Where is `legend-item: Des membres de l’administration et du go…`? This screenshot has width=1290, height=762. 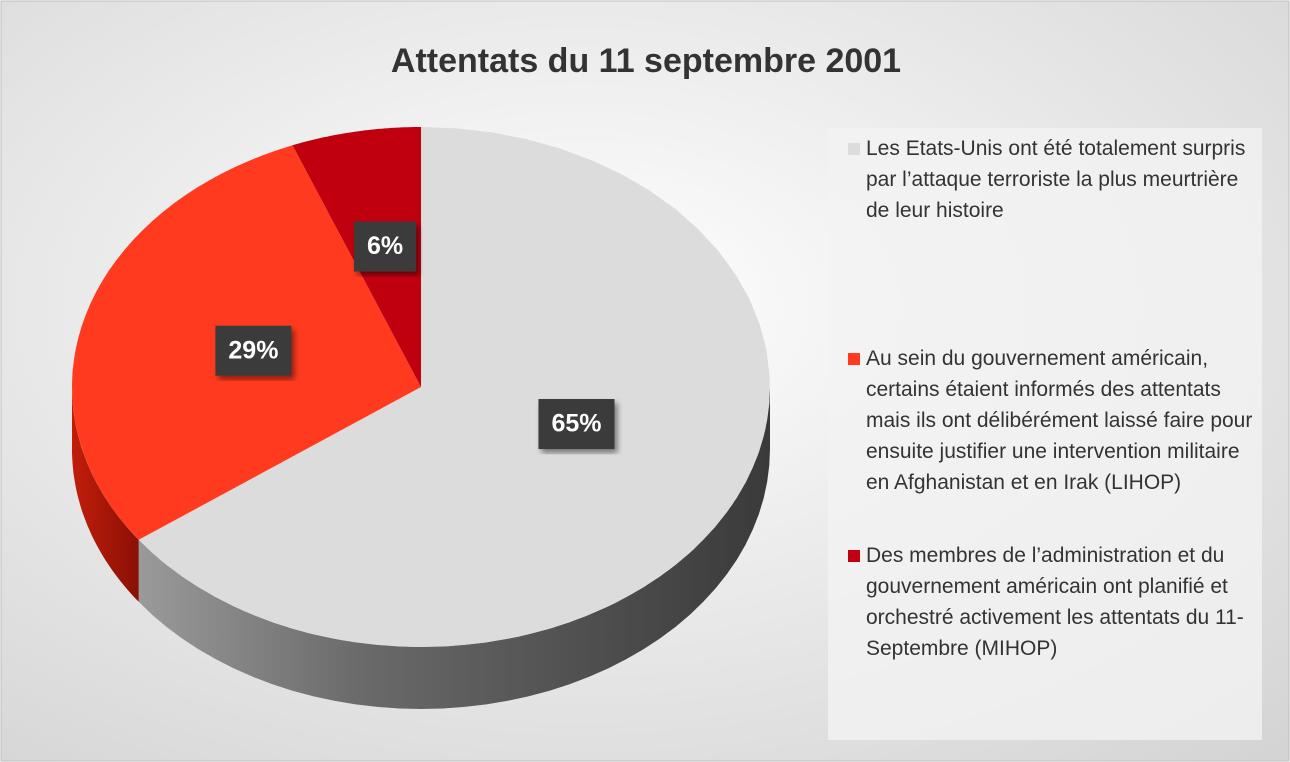 legend-item: Des membres de l’administration et du go… is located at coordinates (1057, 602).